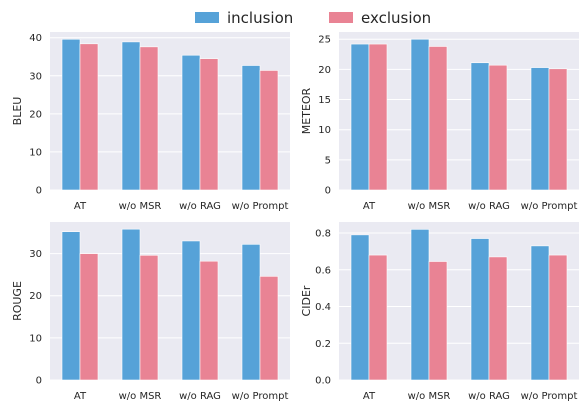 The width and height of the screenshot is (583, 401). Describe the element at coordinates (17, 301) in the screenshot. I see `y-axis-label: ROUGE` at that location.